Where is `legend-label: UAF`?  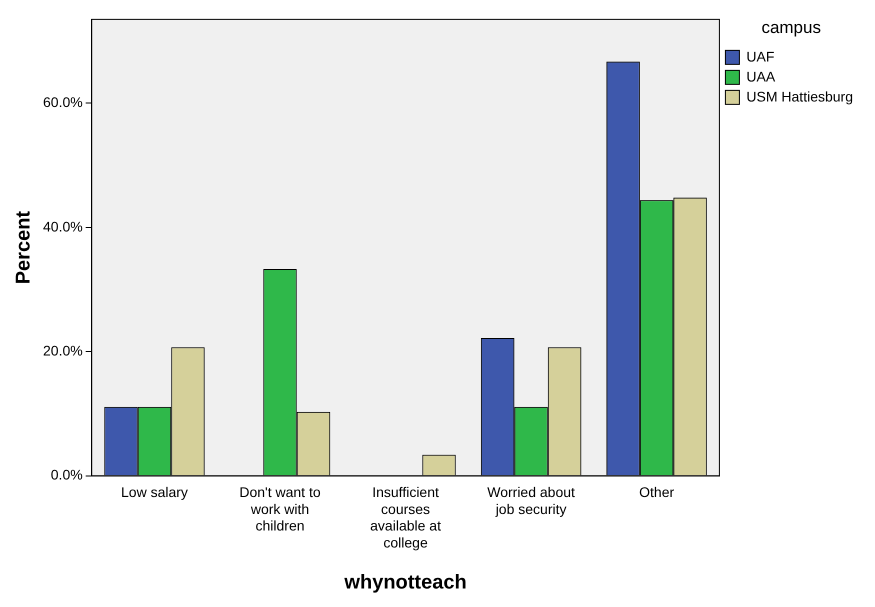
legend-label: UAF is located at coordinates (760, 56).